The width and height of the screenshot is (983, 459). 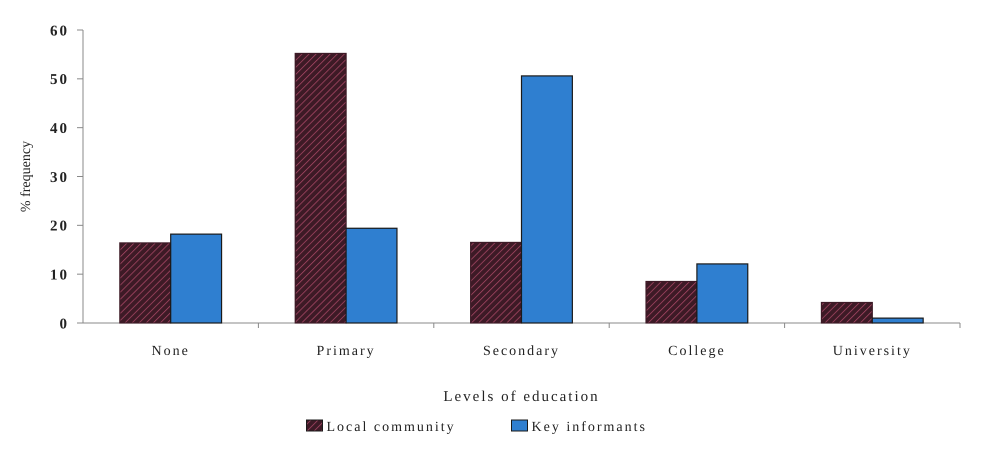 I want to click on legend-label: Key informants, so click(x=589, y=427).